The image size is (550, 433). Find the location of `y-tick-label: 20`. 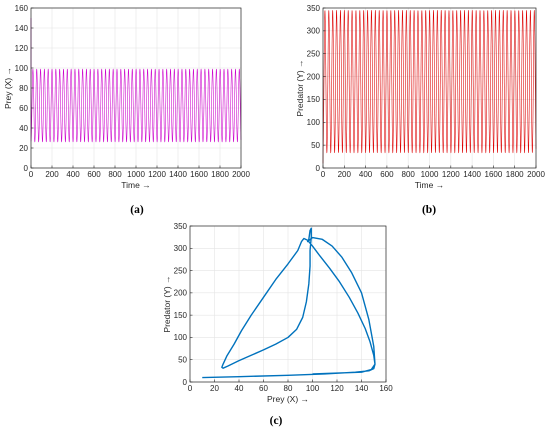

y-tick-label: 20 is located at coordinates (23, 148).